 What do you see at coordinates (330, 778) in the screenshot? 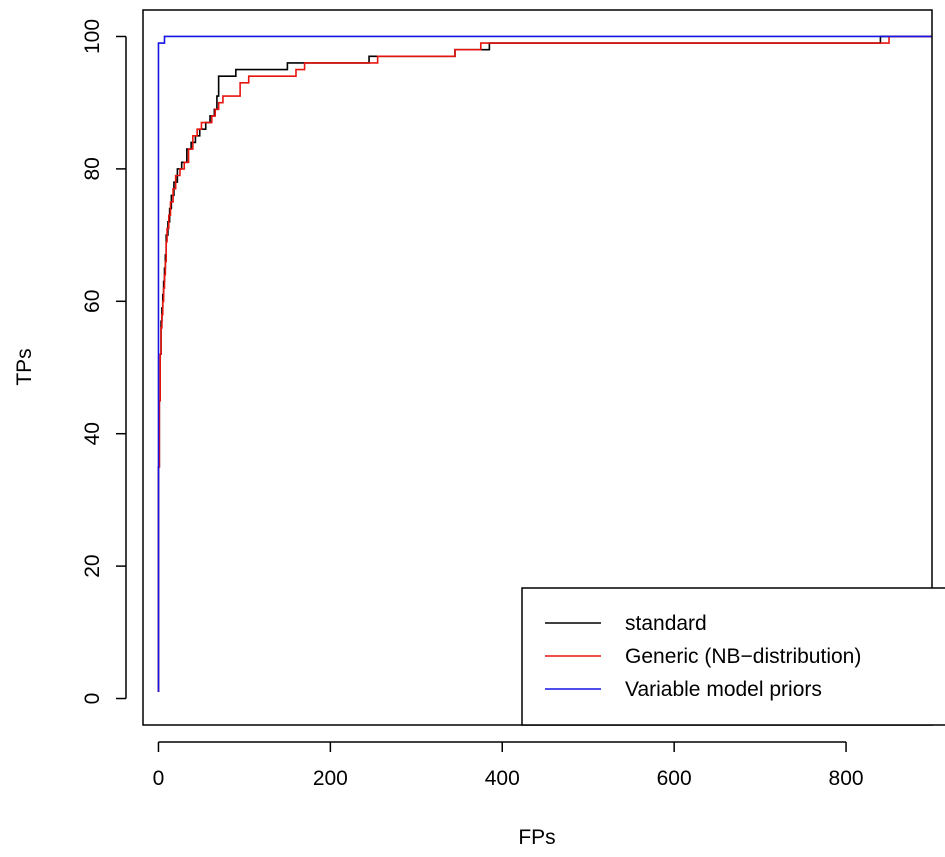
I see `x-tick-label: 200` at bounding box center [330, 778].